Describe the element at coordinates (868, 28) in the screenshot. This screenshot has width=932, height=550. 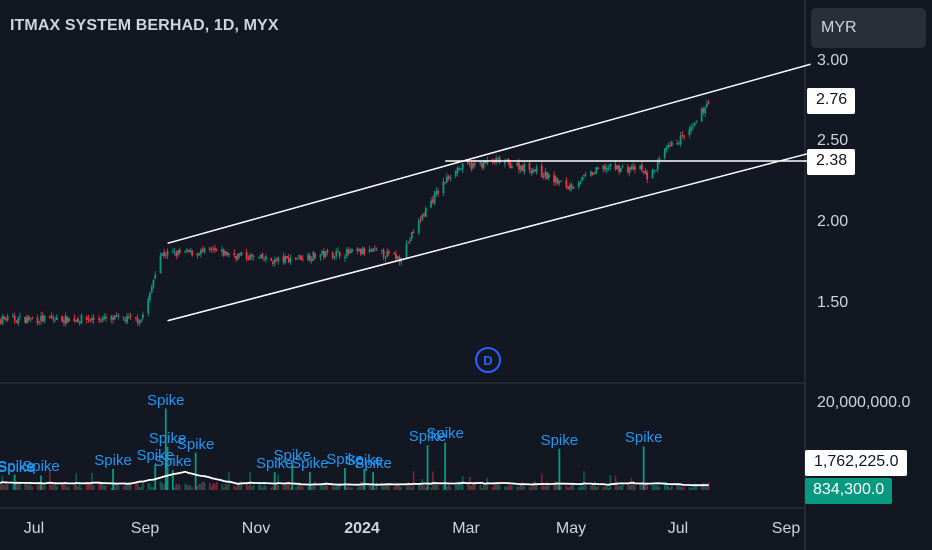
I see `currency-selector: MYR` at that location.